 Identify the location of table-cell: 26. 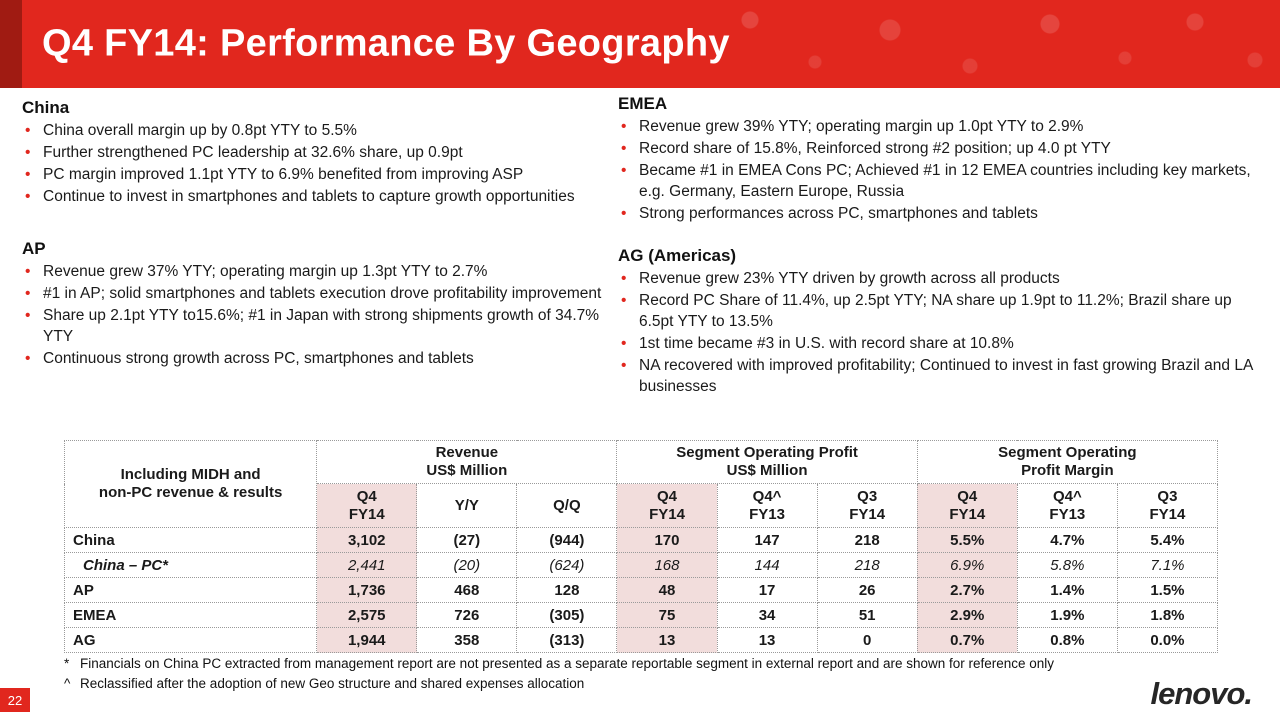
(867, 590).